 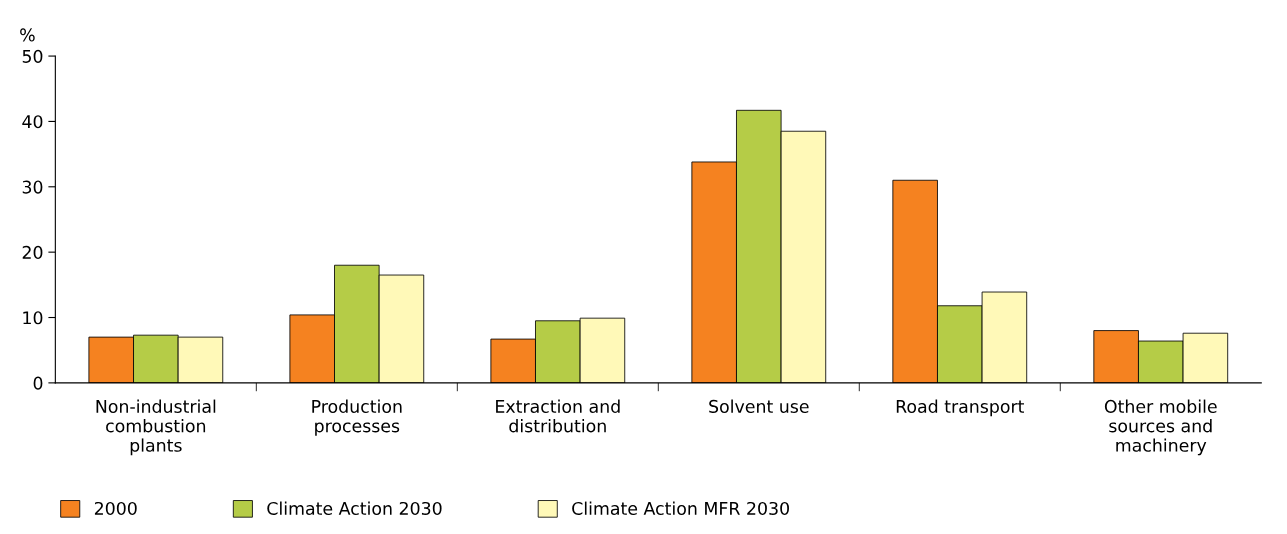 What do you see at coordinates (156, 427) in the screenshot?
I see `x-tick-label: Non-industrial combustion plants` at bounding box center [156, 427].